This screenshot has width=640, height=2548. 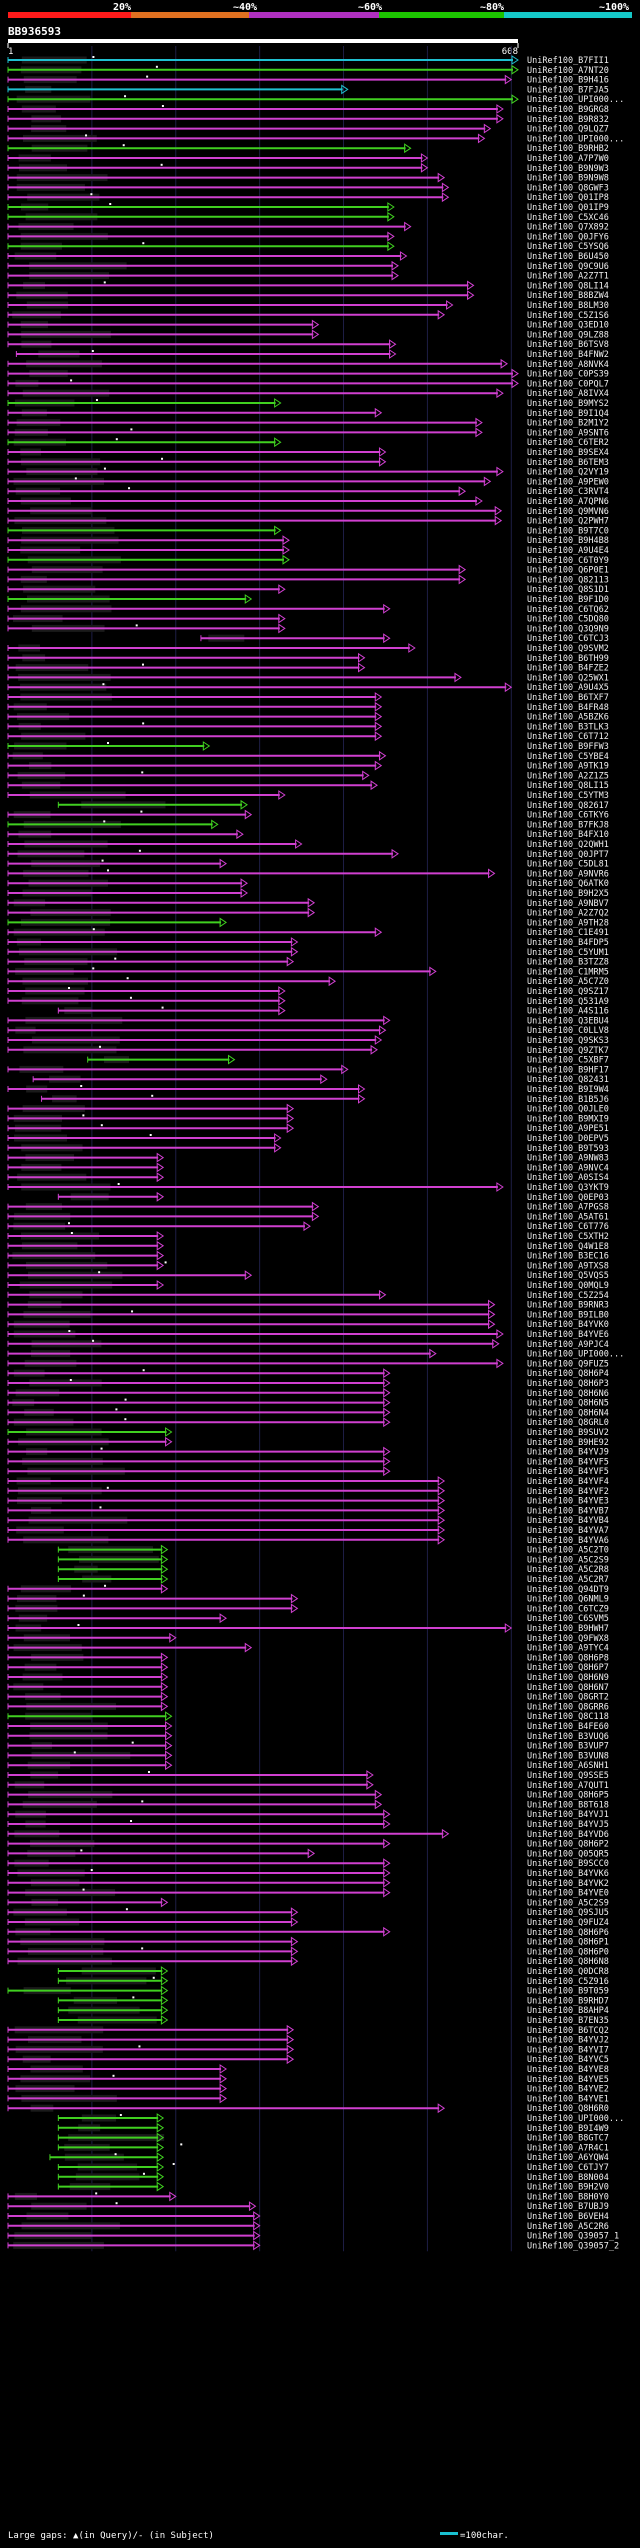 What do you see at coordinates (568, 473) in the screenshot?
I see `hit-label: UniRef100_Q2VY19` at bounding box center [568, 473].